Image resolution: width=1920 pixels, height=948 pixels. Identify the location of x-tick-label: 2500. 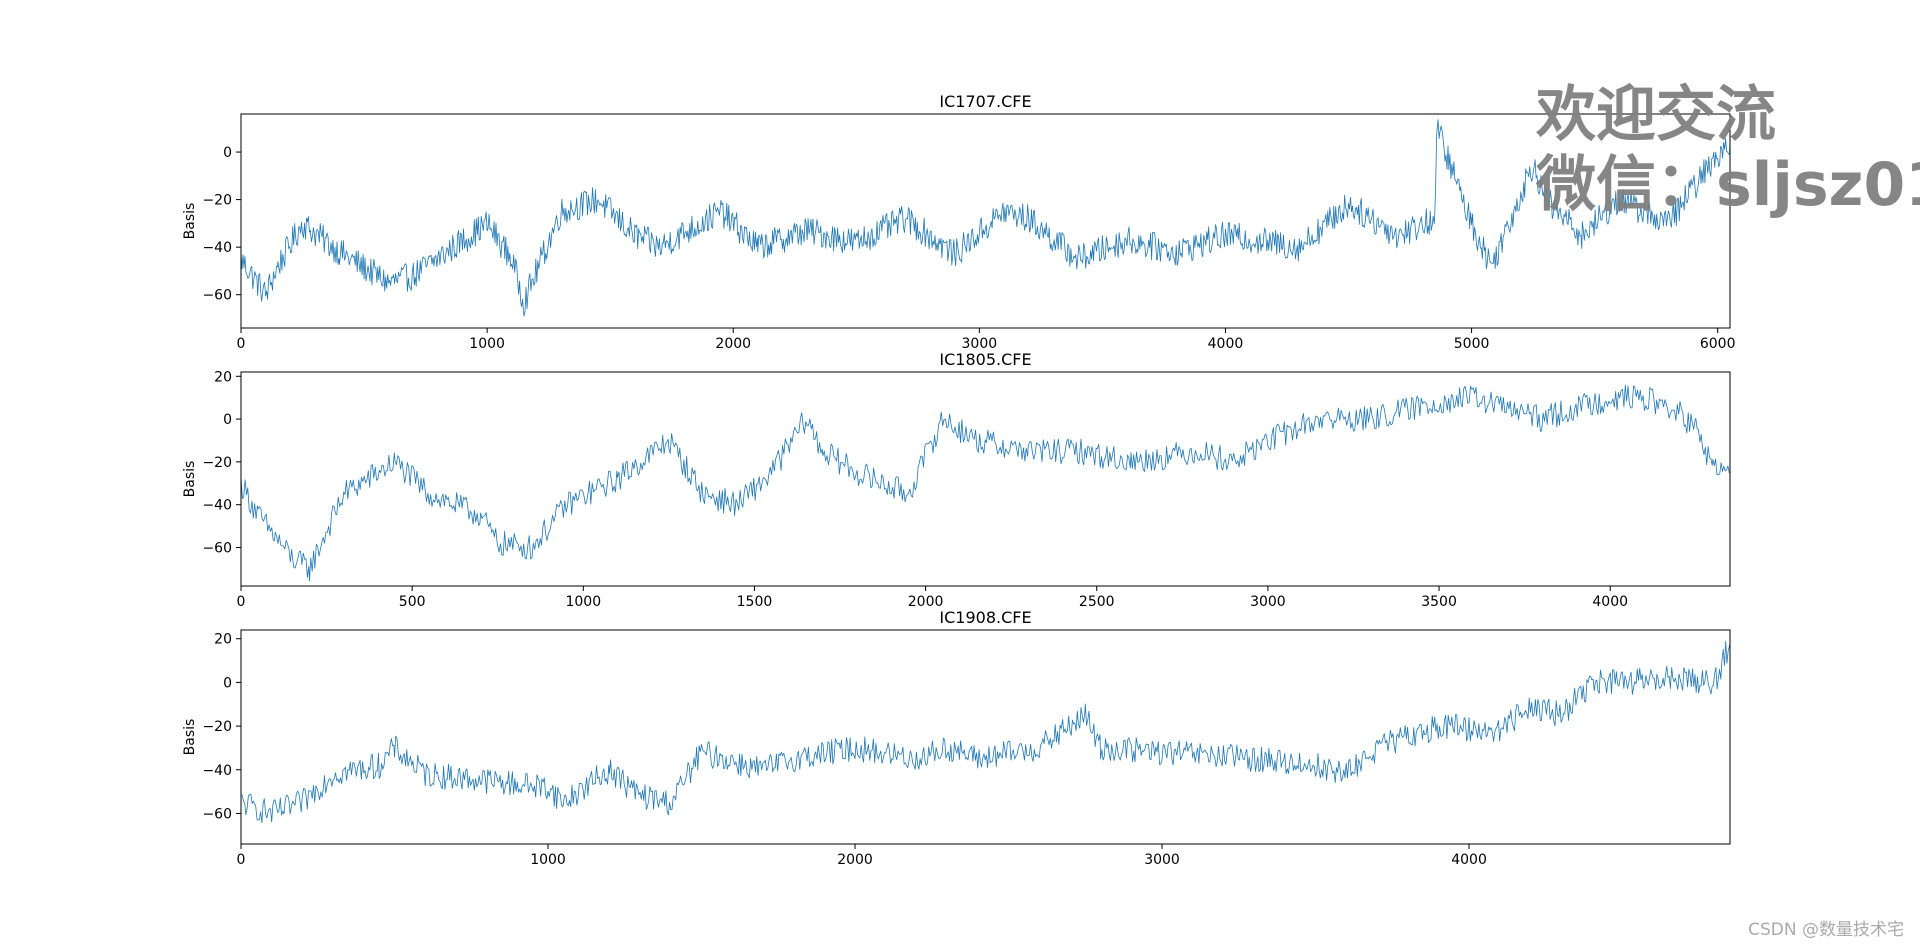
(1097, 602).